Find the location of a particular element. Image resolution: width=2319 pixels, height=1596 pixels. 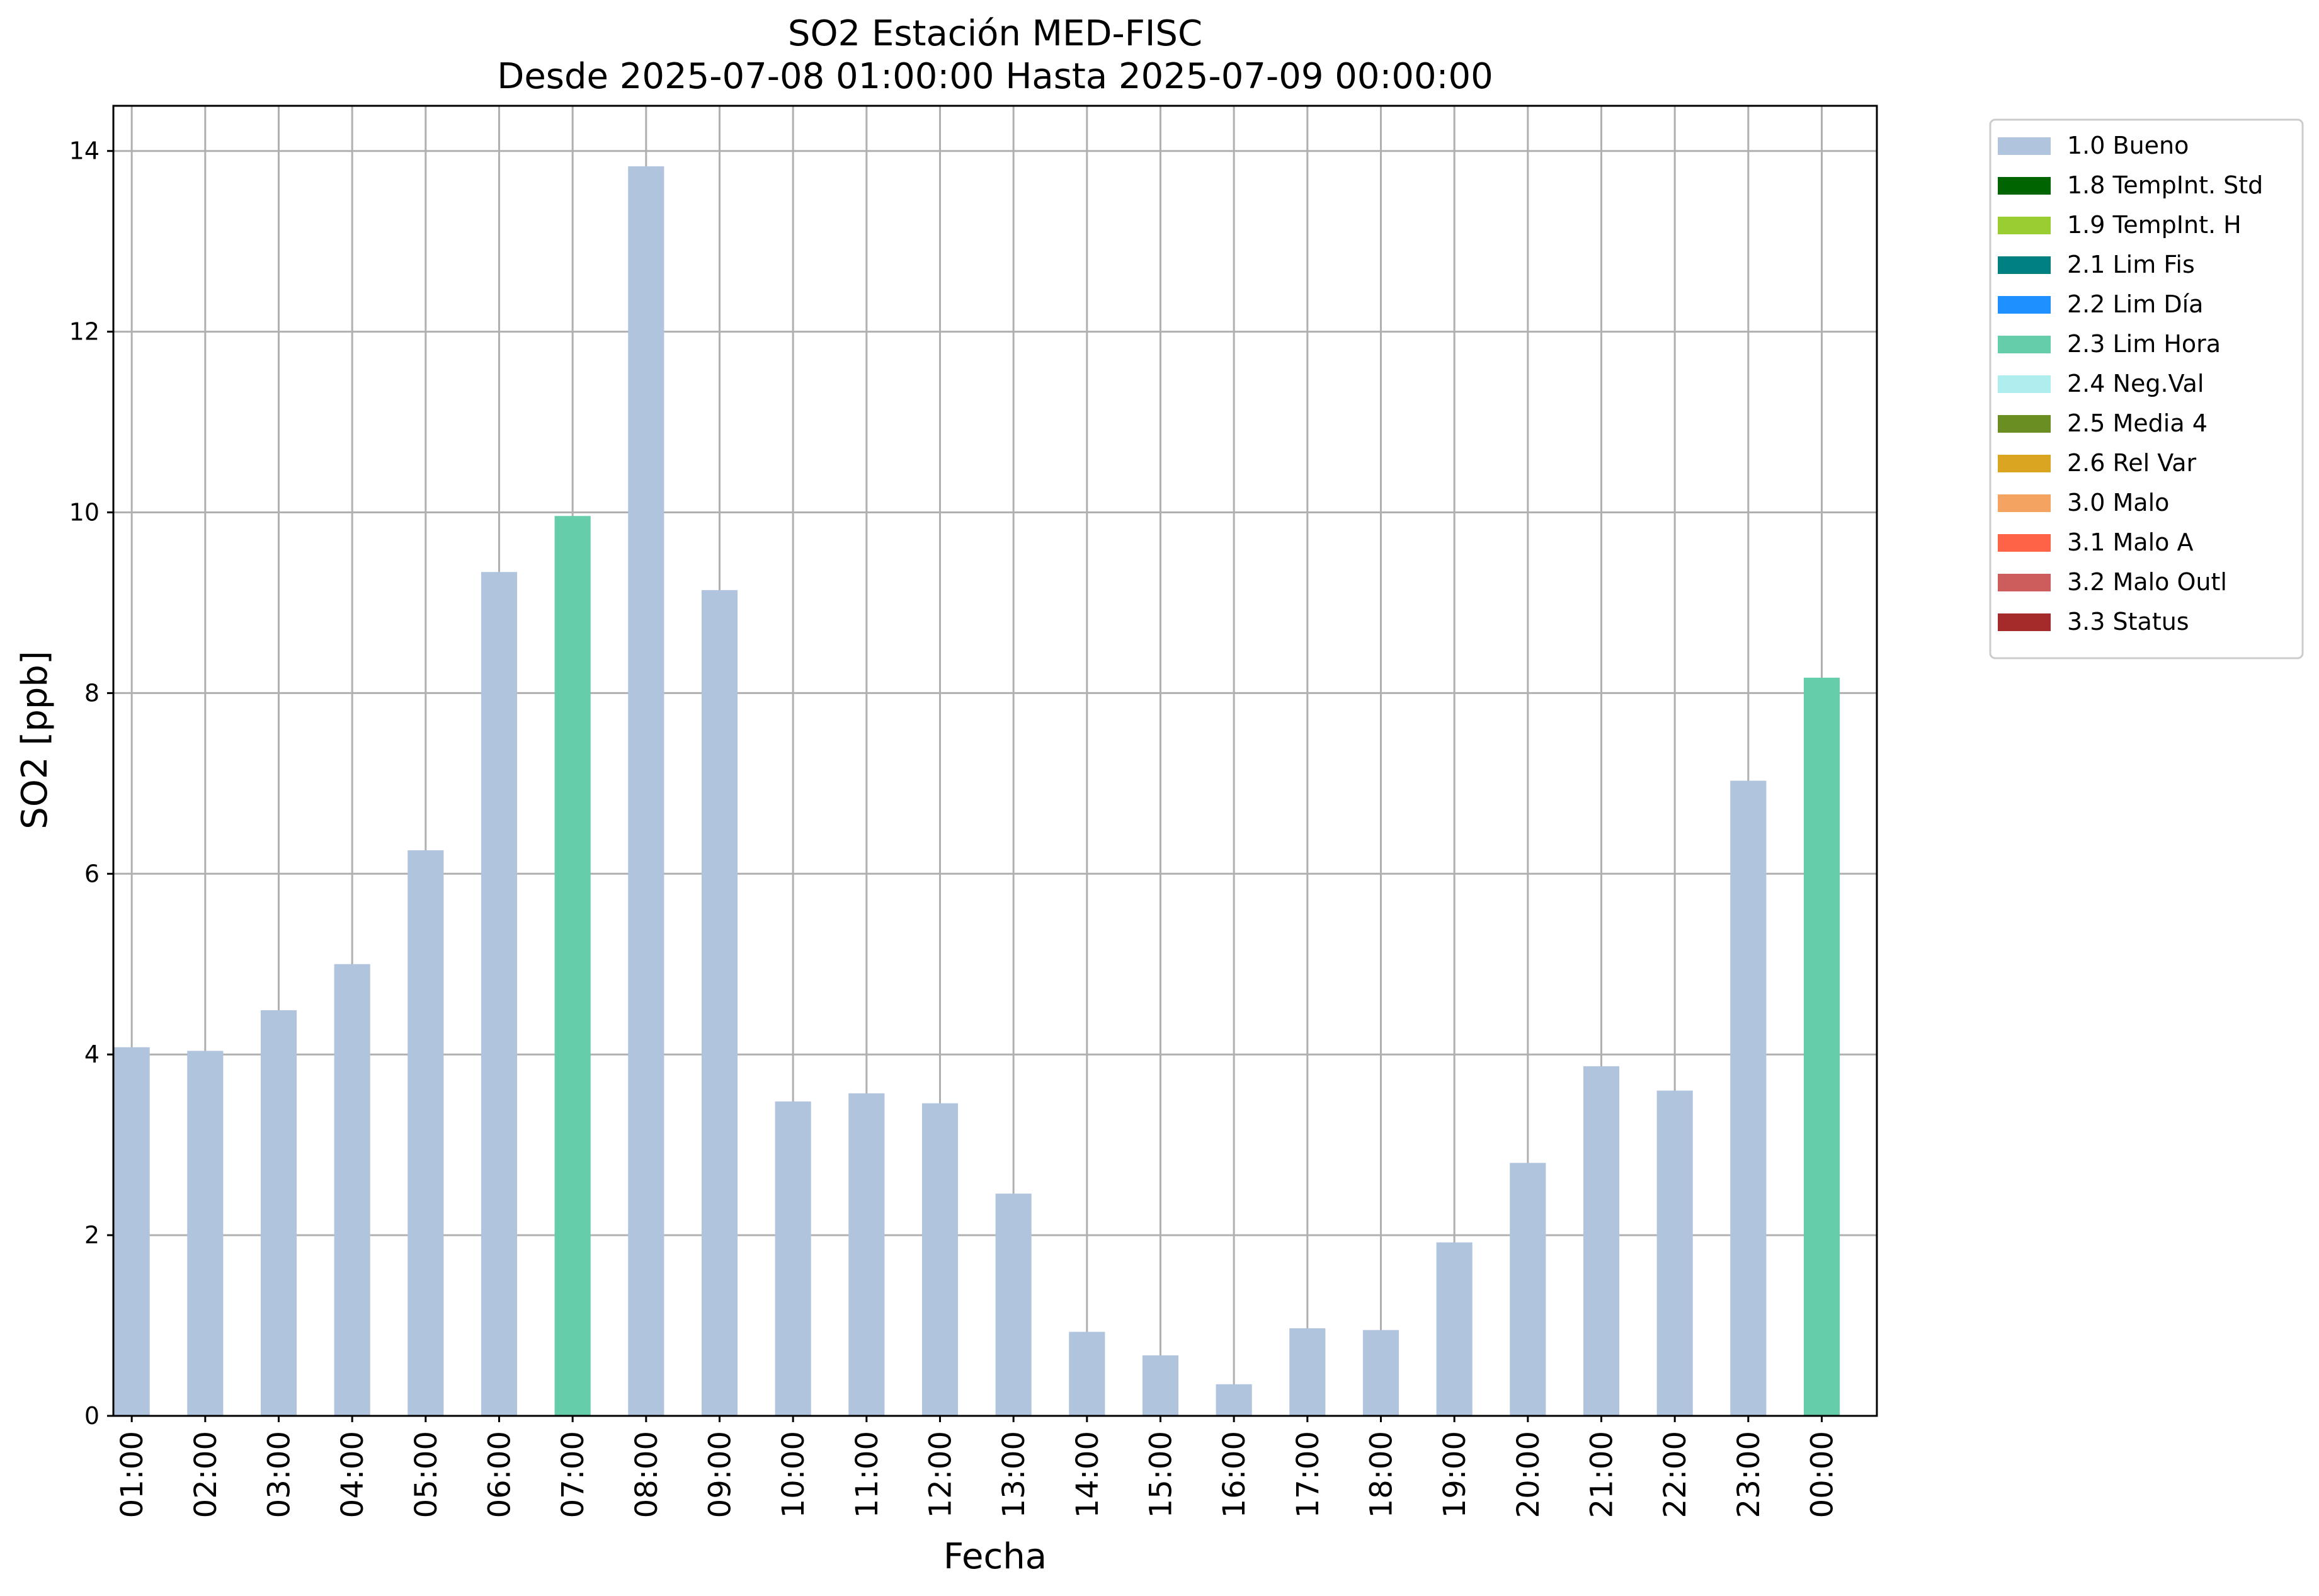

legend-label: 2.6 Rel Var is located at coordinates (2132, 463).